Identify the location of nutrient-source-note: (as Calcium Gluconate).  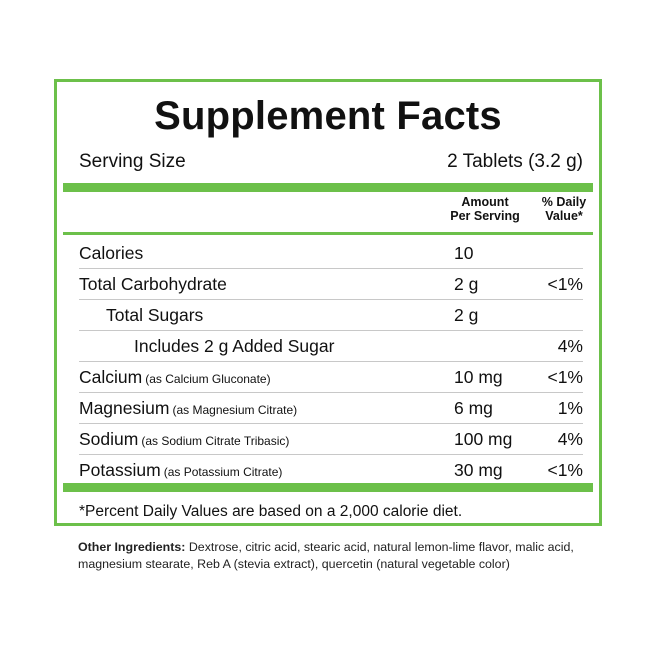
(208, 379).